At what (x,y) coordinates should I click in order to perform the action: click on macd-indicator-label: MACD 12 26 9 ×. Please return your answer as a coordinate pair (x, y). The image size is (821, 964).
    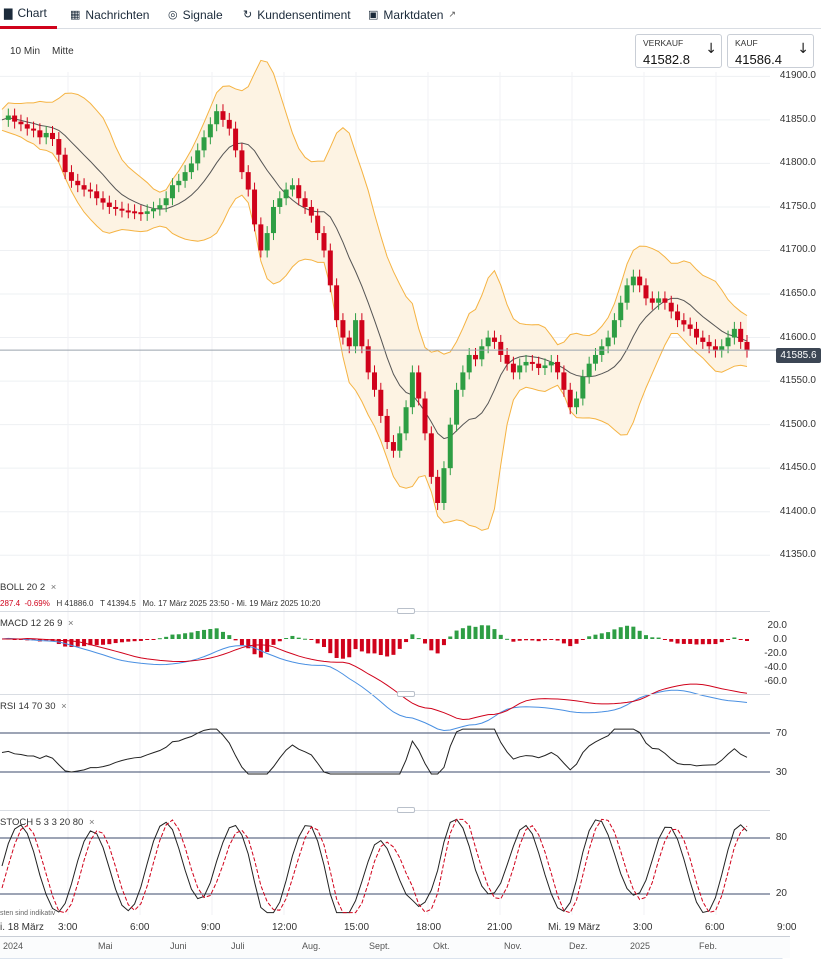
    Looking at the image, I should click on (37, 623).